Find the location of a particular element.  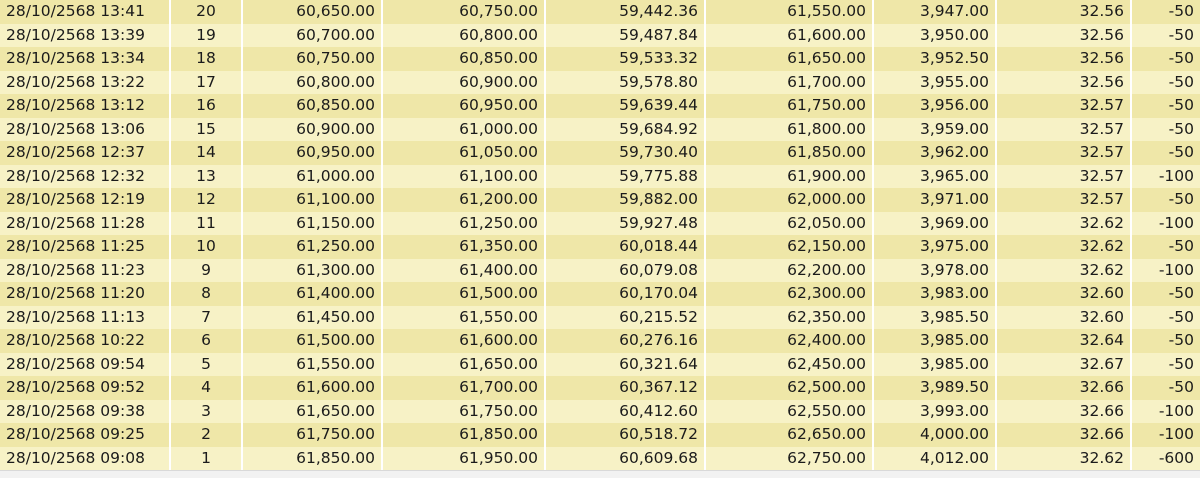

cell-value-1: 61,300.00 is located at coordinates (312, 270).